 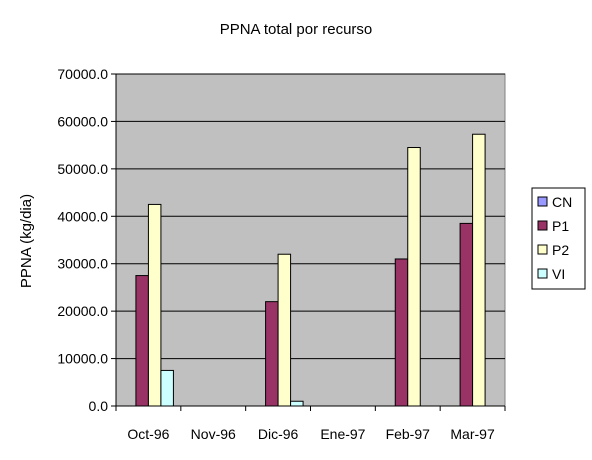 I want to click on y-tick-label: 50000.0, so click(x=82, y=169).